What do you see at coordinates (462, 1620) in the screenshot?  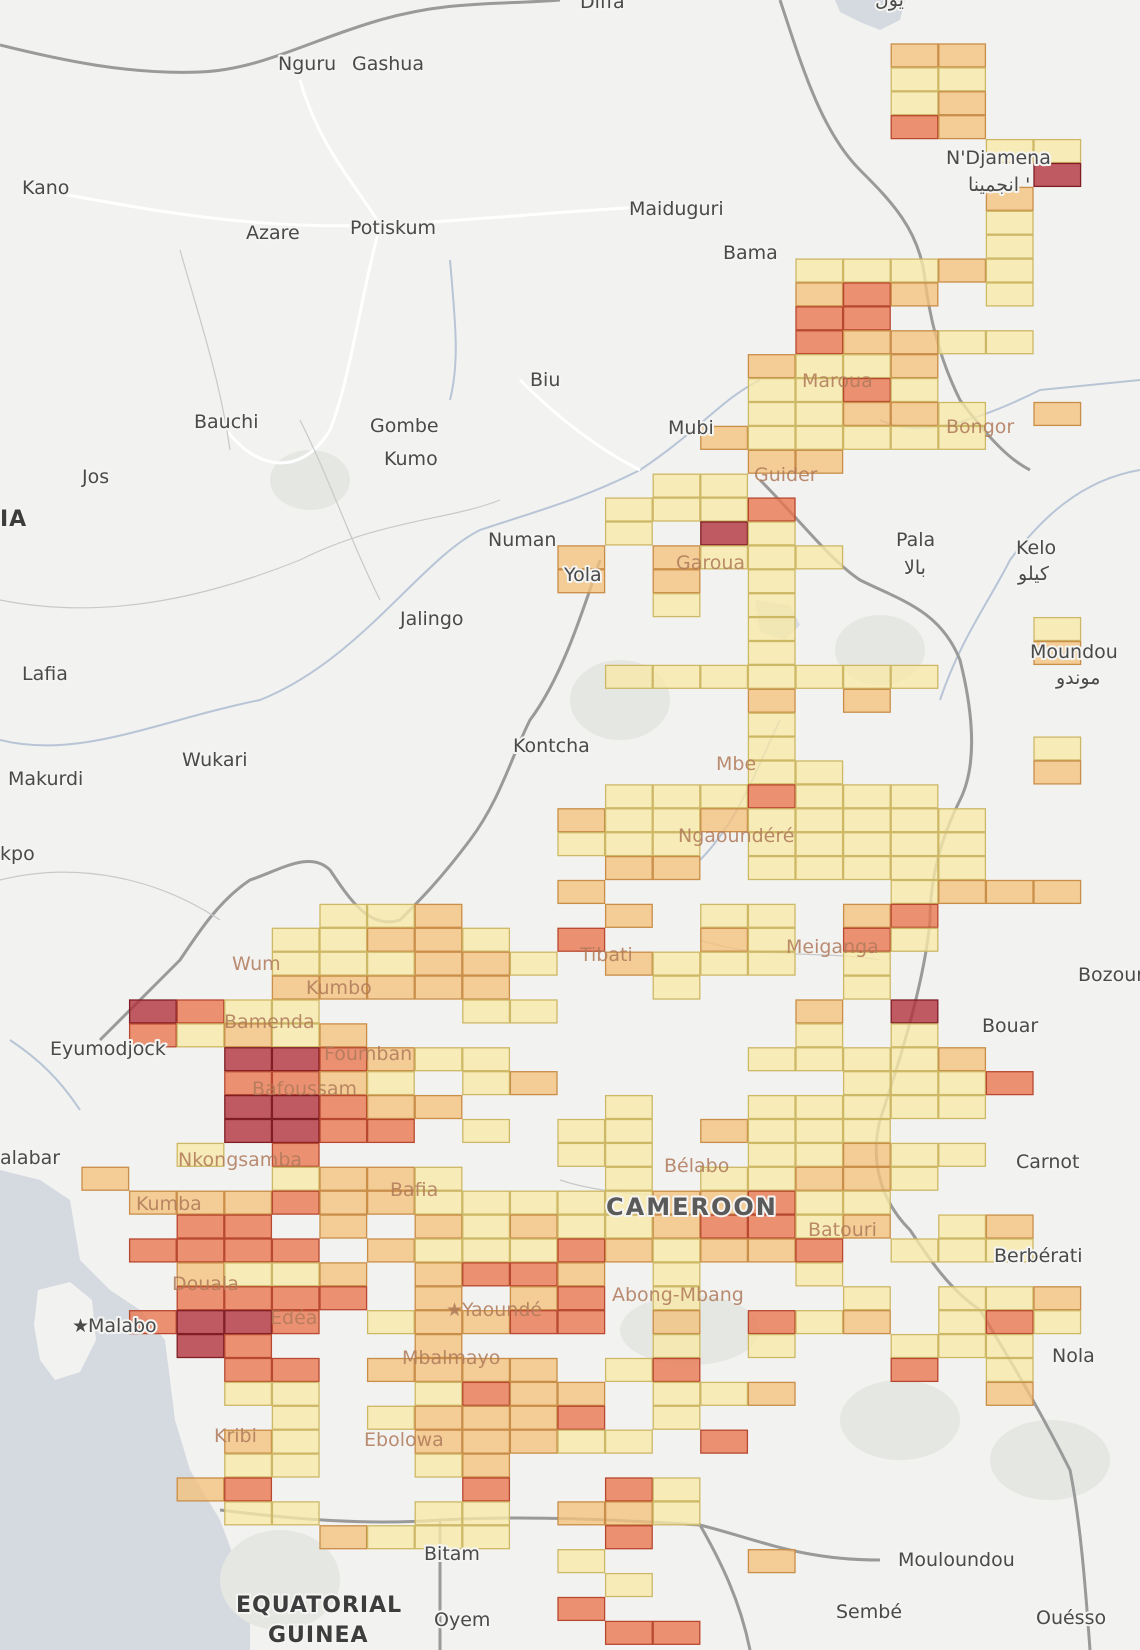 I see `label-oyem: Oyem` at bounding box center [462, 1620].